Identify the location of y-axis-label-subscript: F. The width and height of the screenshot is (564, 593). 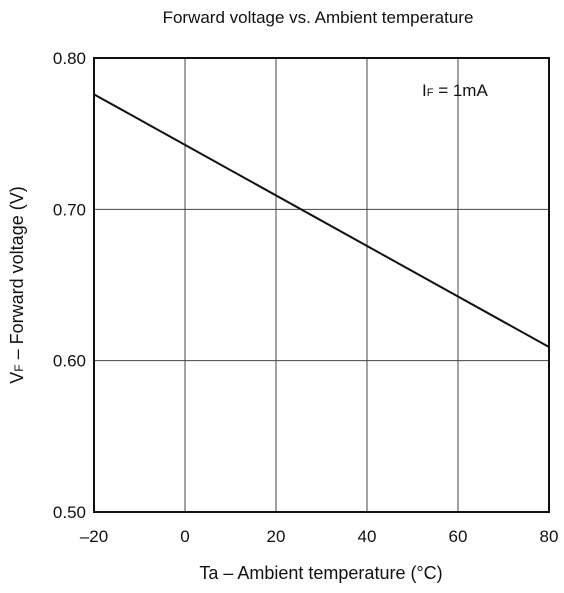
(19, 367).